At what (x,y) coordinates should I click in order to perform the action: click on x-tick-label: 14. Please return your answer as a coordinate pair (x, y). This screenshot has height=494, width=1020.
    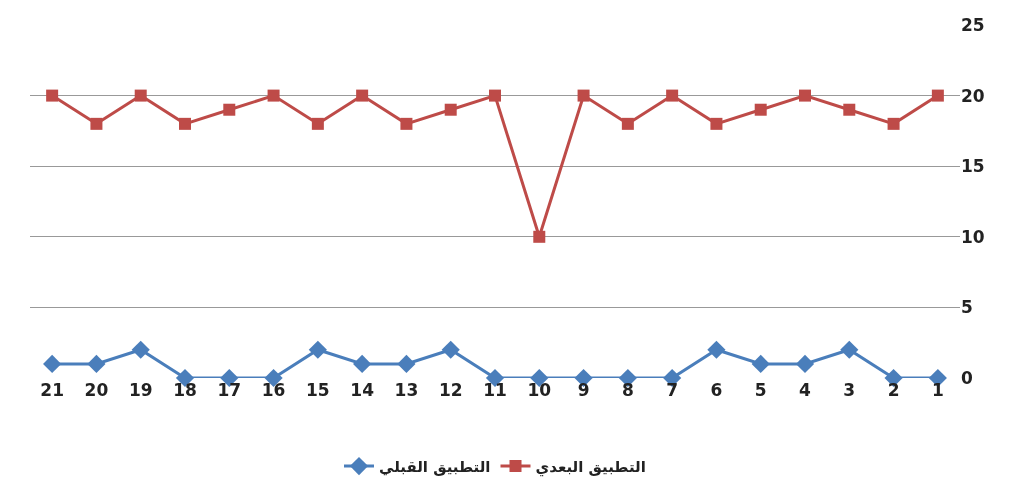
    Looking at the image, I should click on (362, 390).